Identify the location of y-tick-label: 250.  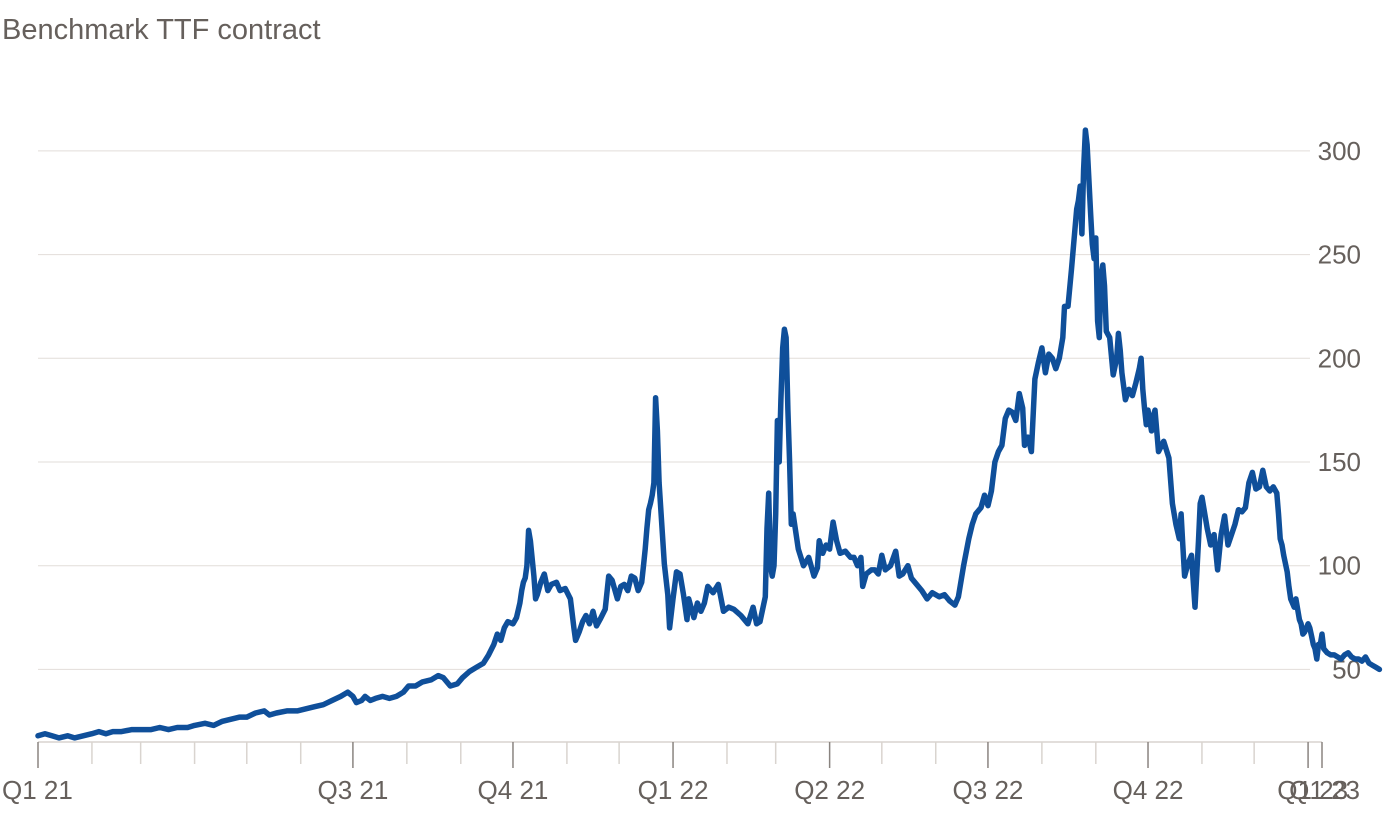
(1339, 255).